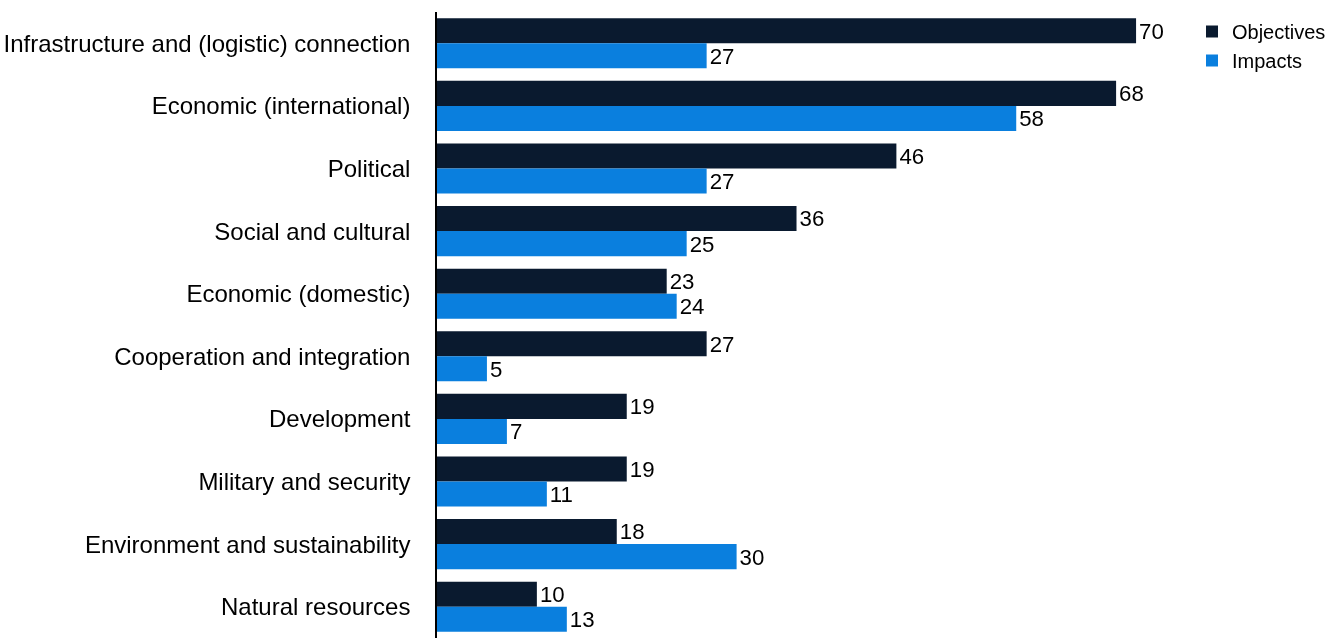  I want to click on y-tick-label: Military and security, so click(304, 481).